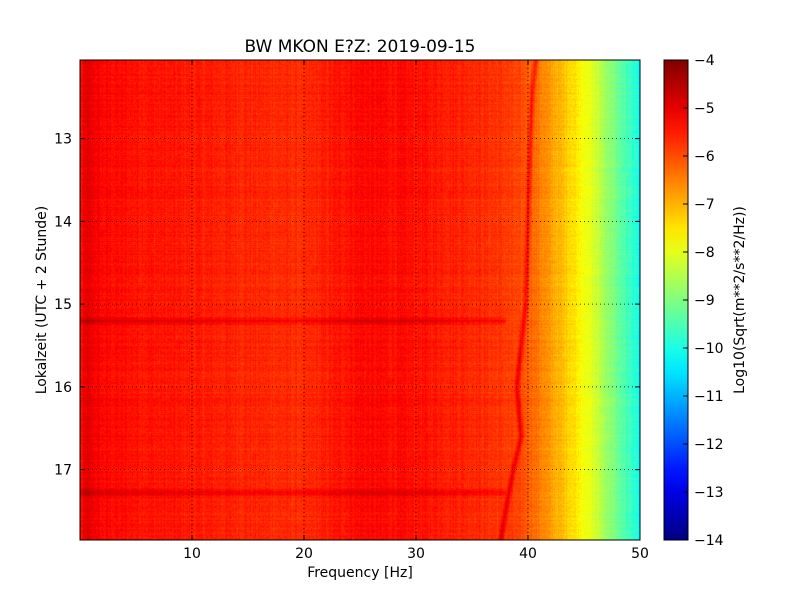 Image resolution: width=800 pixels, height=600 pixels. I want to click on x-tick-label: 30, so click(416, 554).